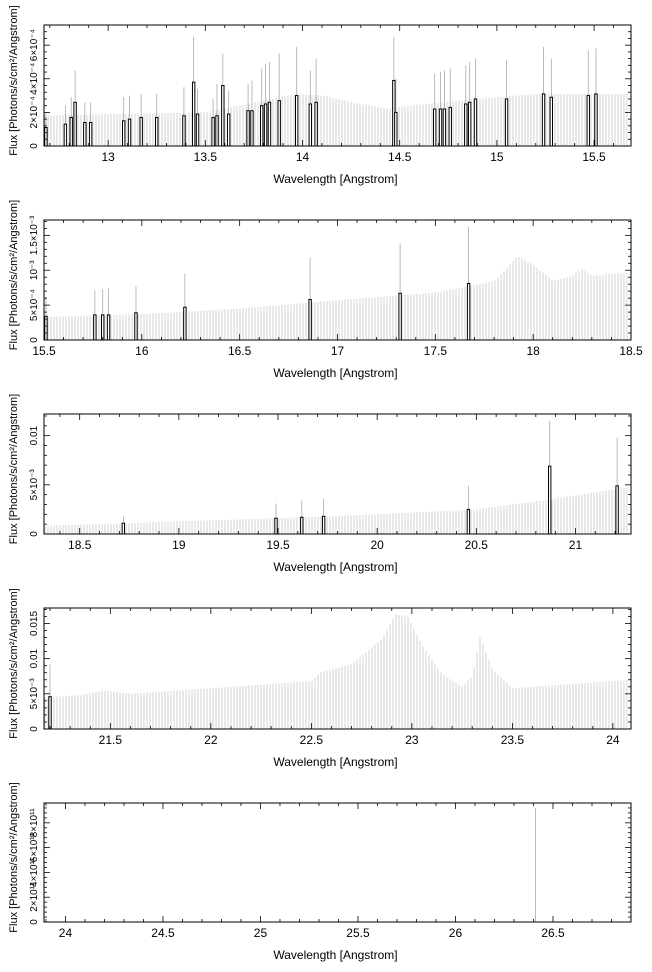 The width and height of the screenshot is (652, 972). I want to click on x-tick-label: 18, so click(533, 351).